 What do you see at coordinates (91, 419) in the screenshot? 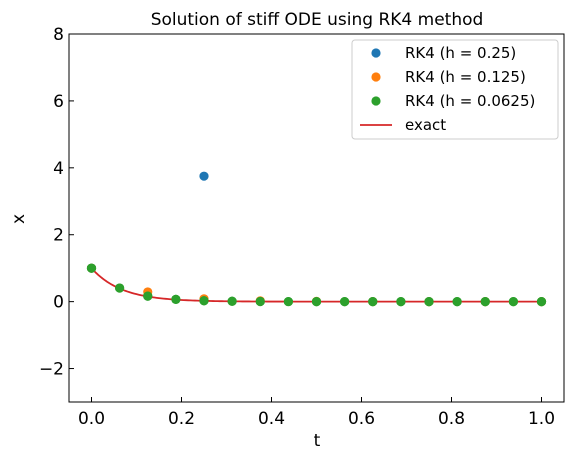
I see `x-tick-label: 0.0` at bounding box center [91, 419].